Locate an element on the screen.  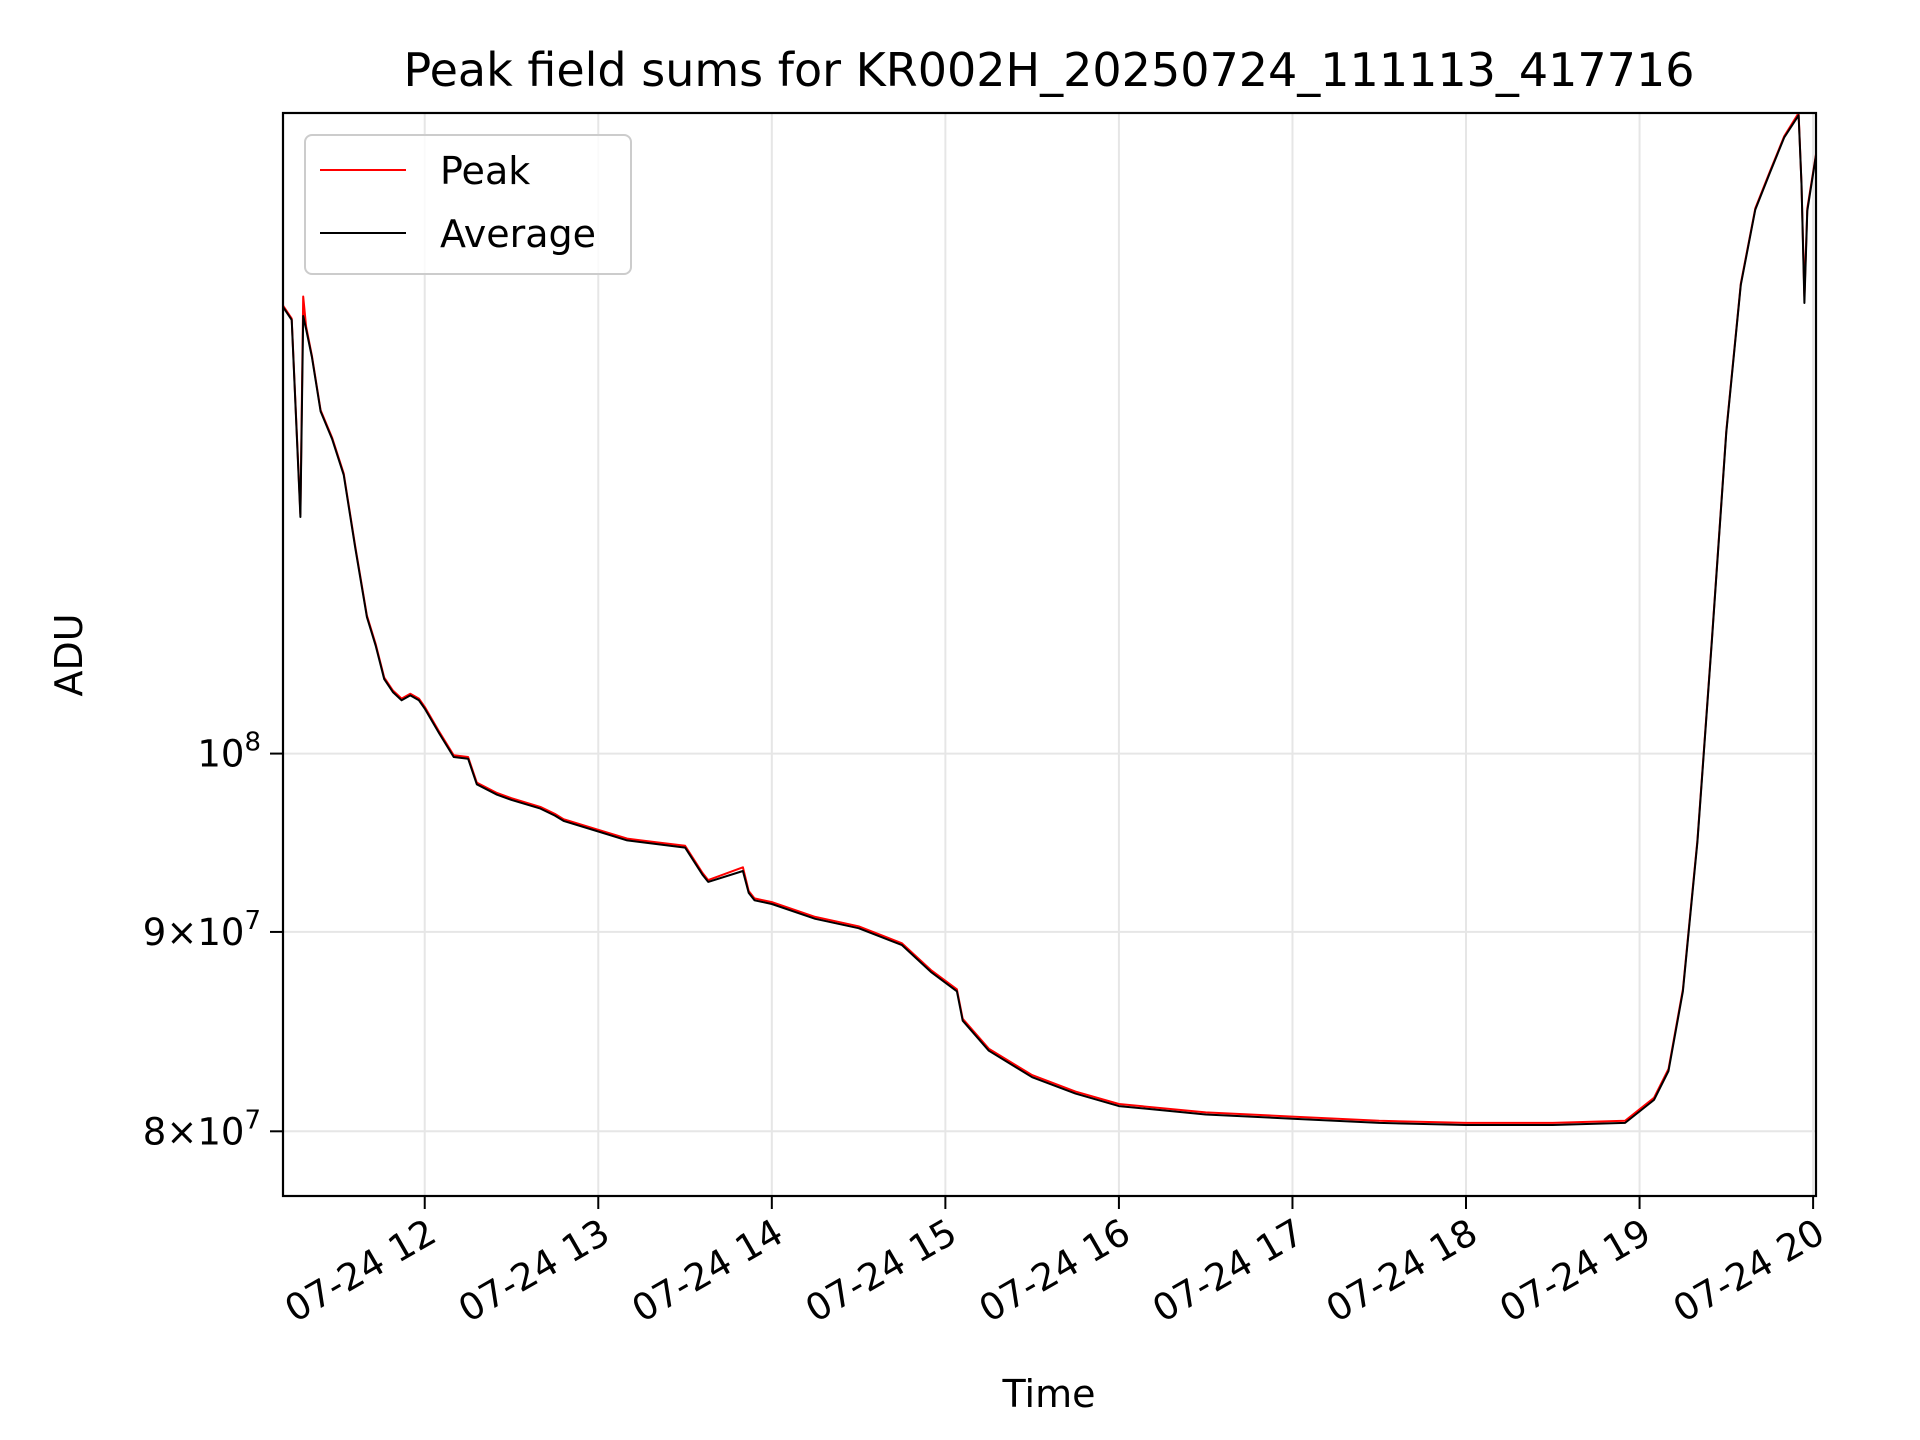
x-axis-label: Time is located at coordinates (1049, 1394).